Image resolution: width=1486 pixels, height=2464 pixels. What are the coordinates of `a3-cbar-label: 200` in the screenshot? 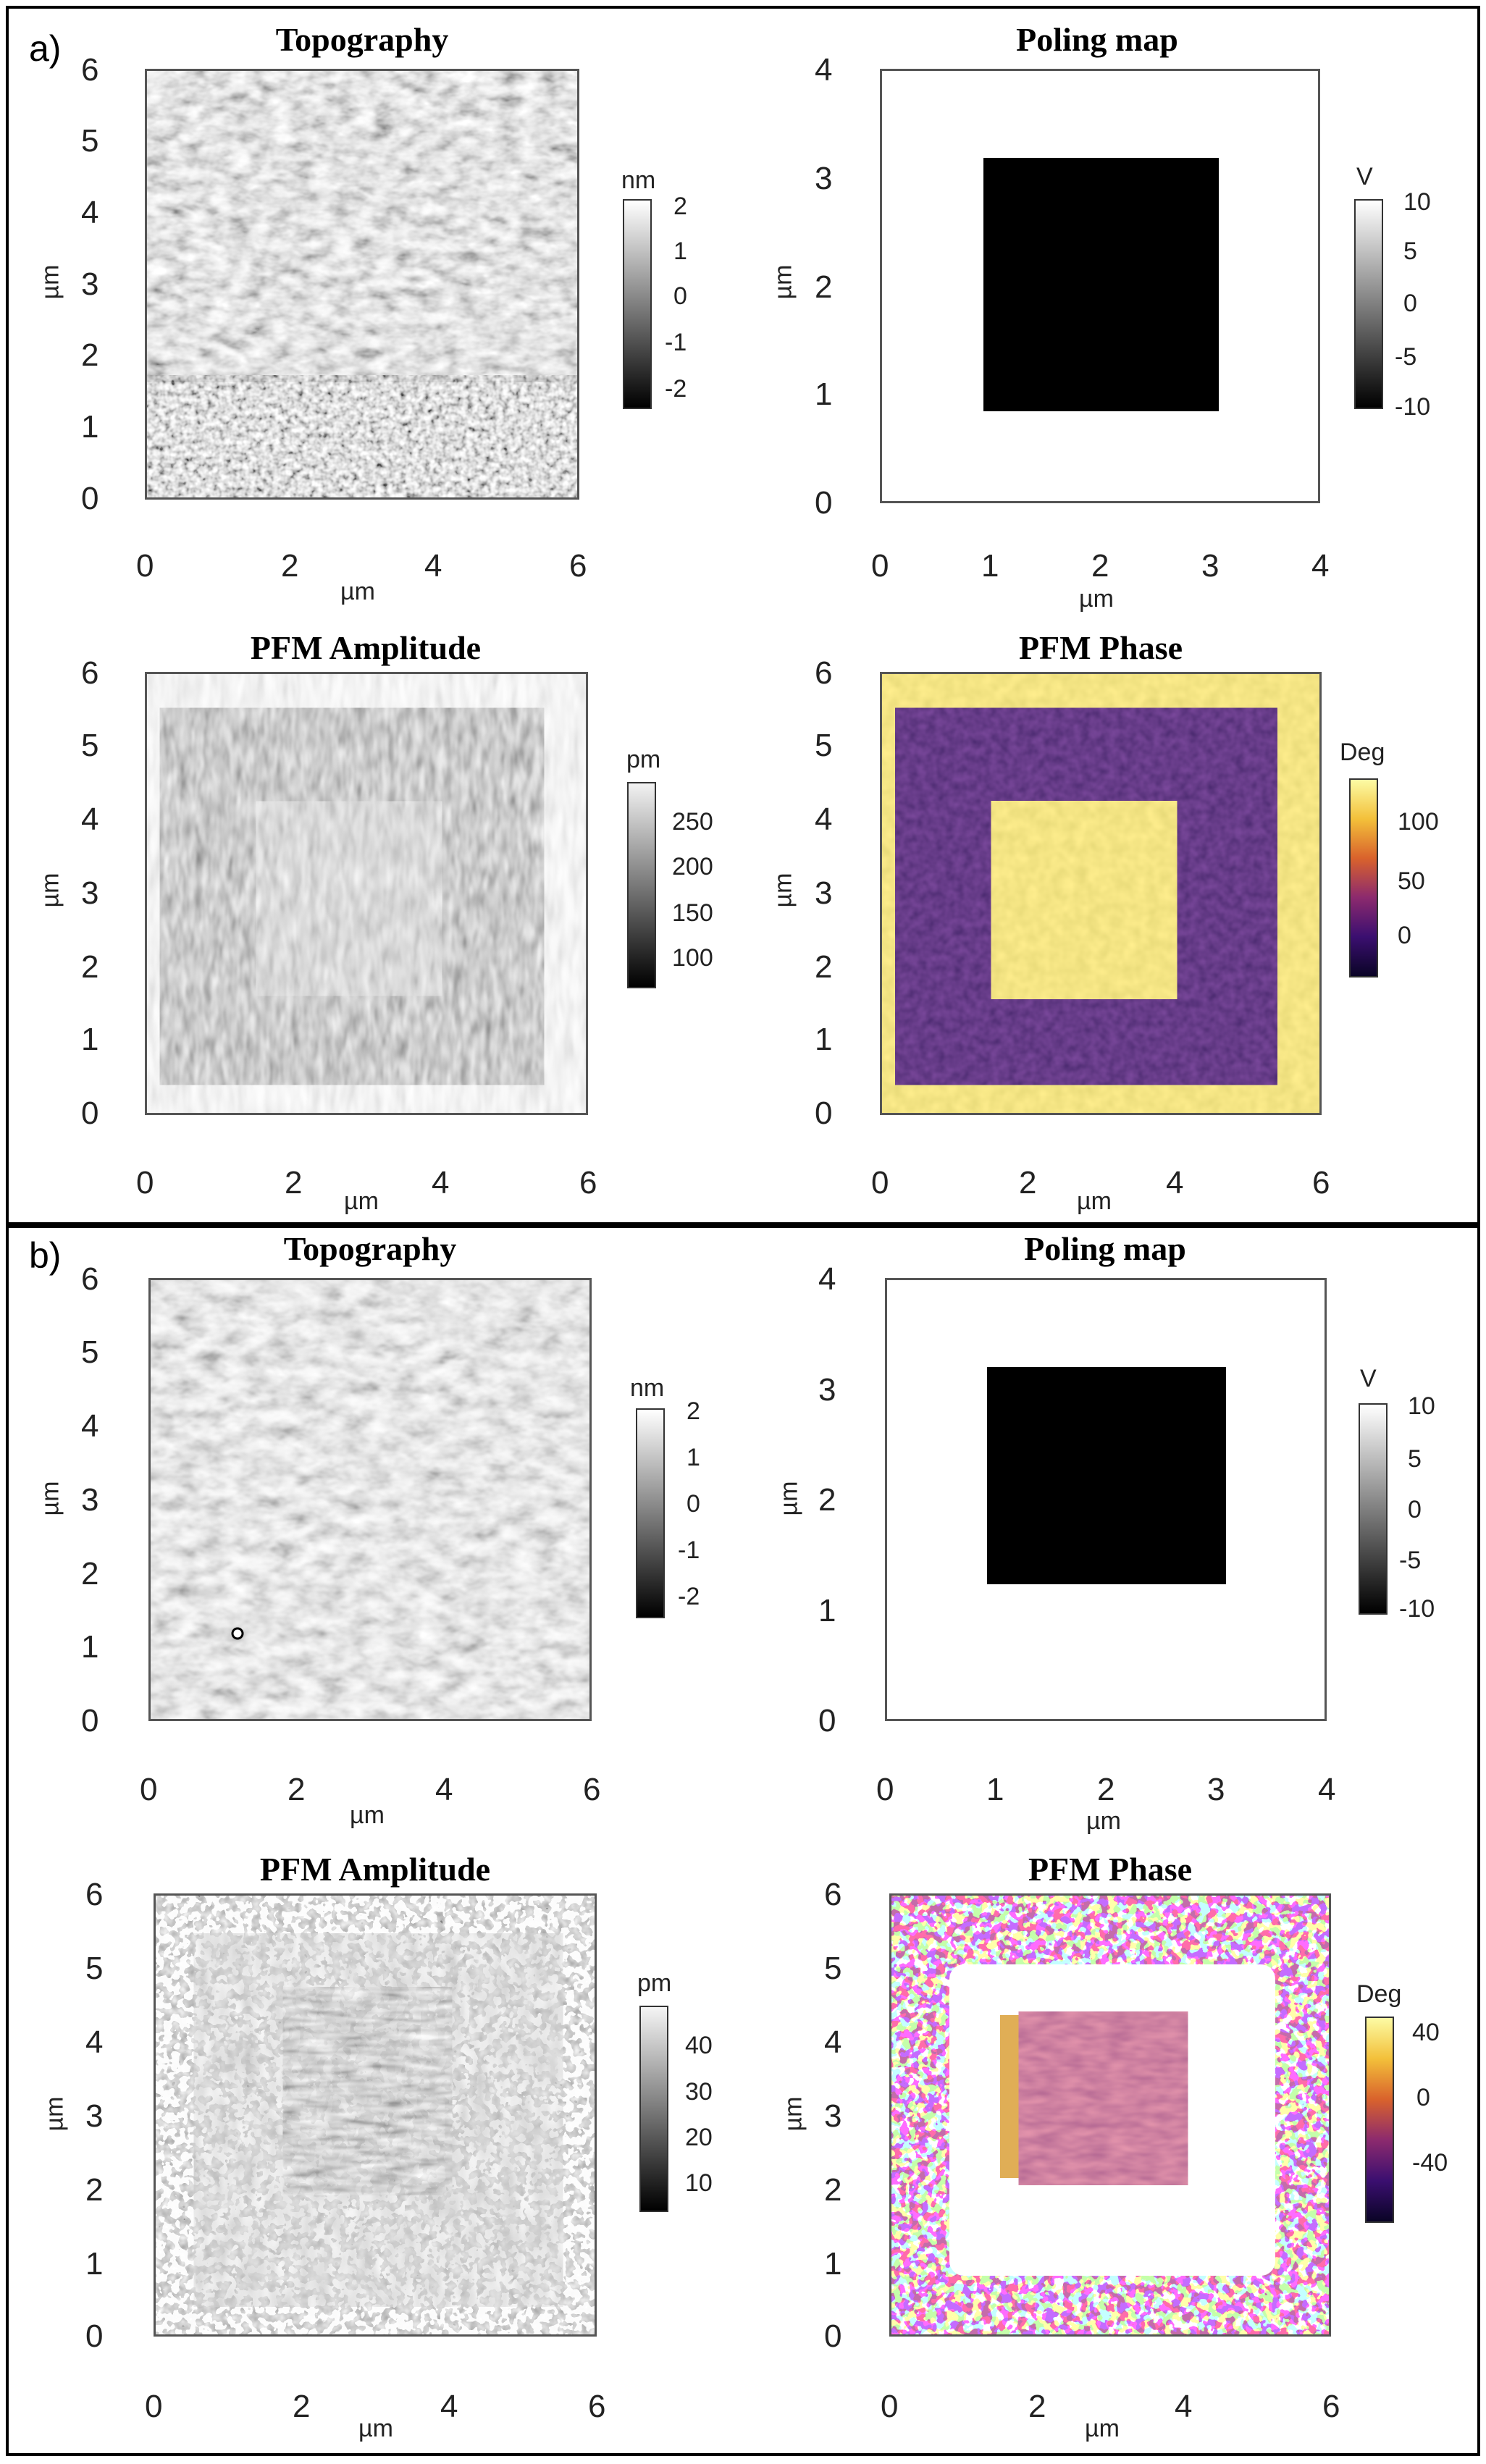 It's located at (693, 867).